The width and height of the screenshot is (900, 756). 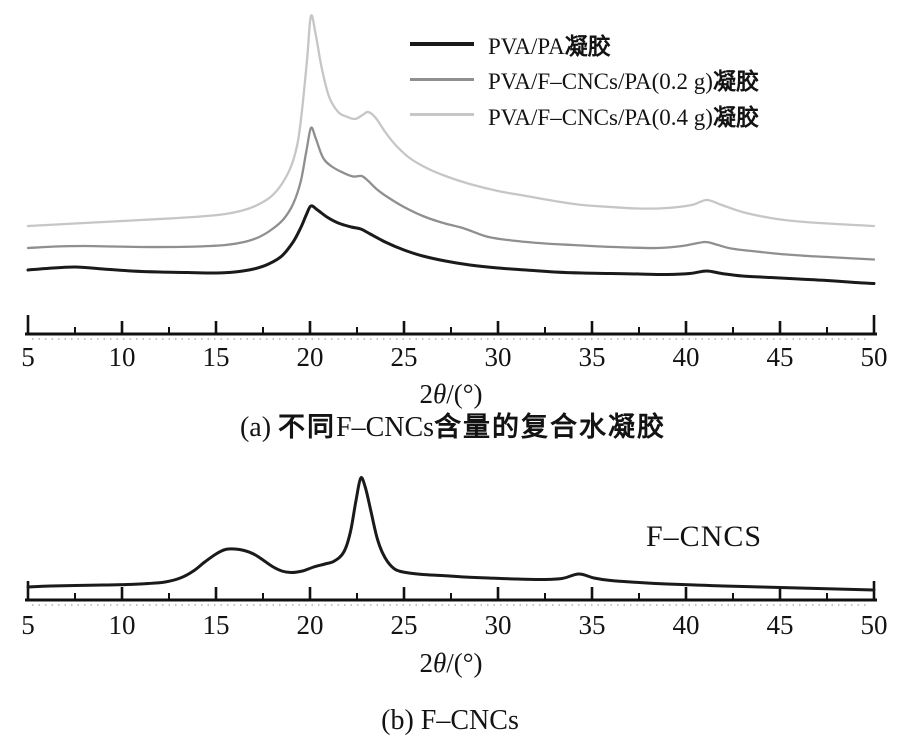 What do you see at coordinates (549, 46) in the screenshot?
I see `legend-label: PVA/PA凝胶` at bounding box center [549, 46].